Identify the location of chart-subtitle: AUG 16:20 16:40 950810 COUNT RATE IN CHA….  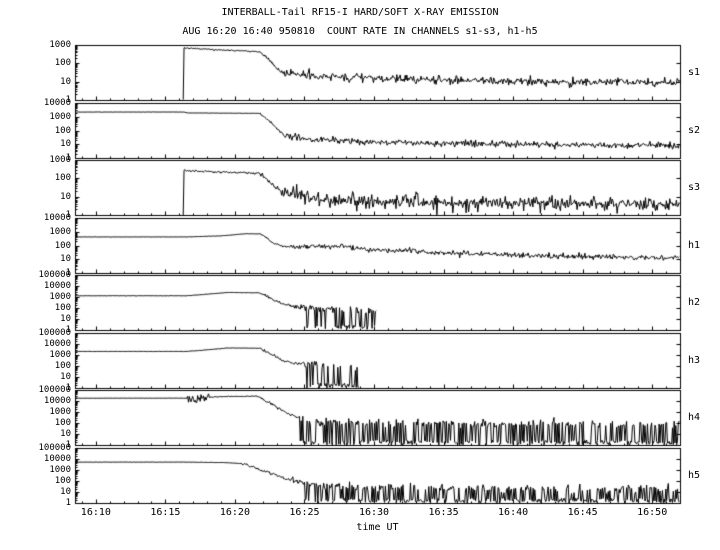
(360, 31).